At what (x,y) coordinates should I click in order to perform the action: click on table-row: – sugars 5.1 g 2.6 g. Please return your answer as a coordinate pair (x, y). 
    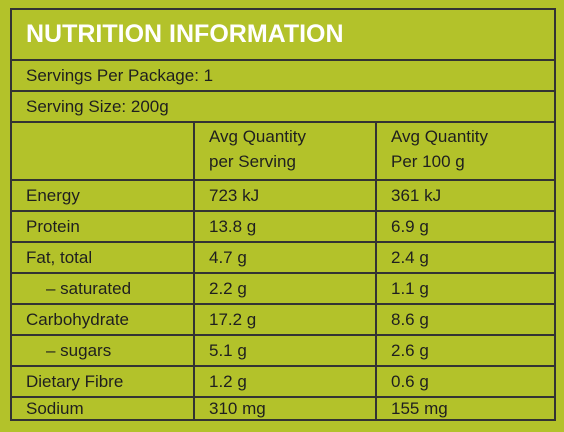
    Looking at the image, I should click on (283, 351).